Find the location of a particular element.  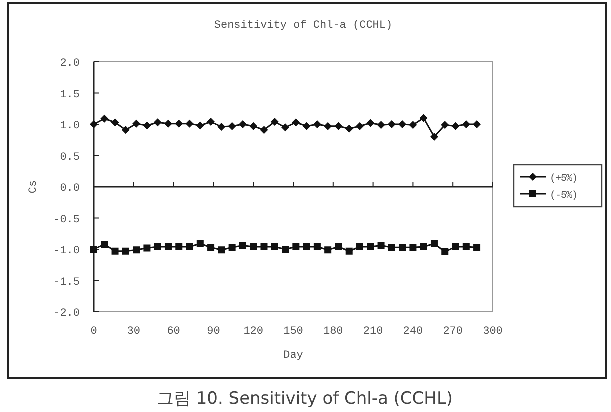

x-tick-label: 60 is located at coordinates (173, 332).